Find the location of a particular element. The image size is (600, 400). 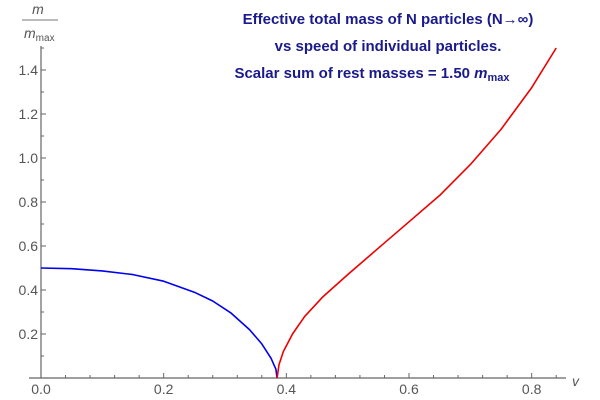

y-tick-label: 0.2 is located at coordinates (29, 334).